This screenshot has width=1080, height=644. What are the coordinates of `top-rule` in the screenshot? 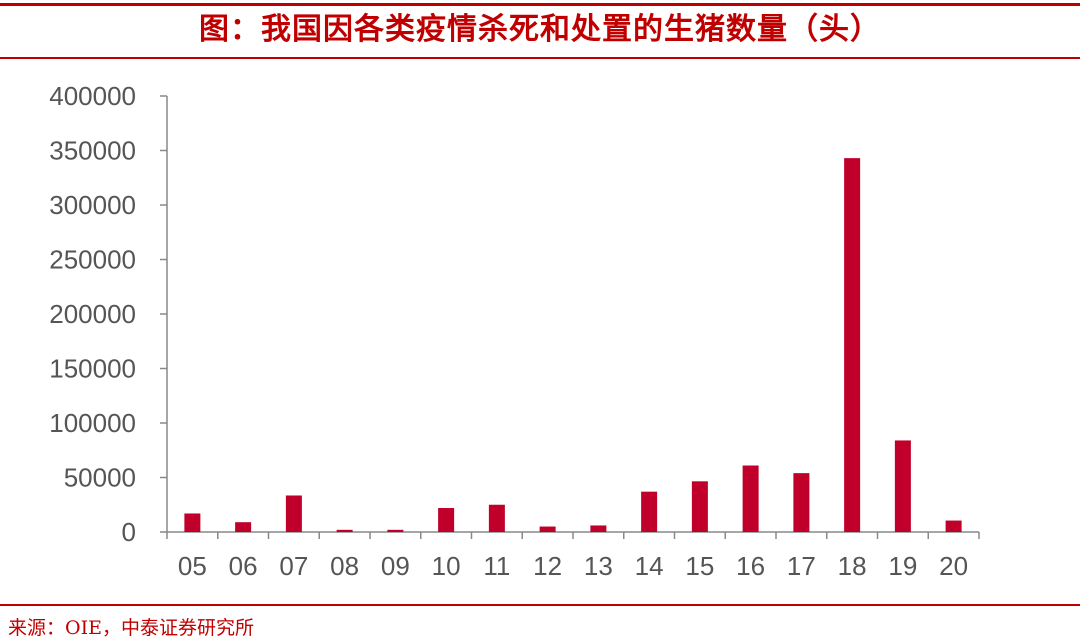 It's located at (540, 4).